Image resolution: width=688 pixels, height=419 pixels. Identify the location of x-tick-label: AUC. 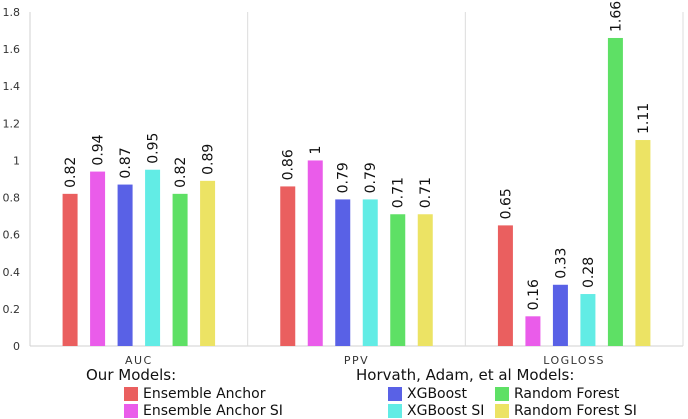
(139, 360).